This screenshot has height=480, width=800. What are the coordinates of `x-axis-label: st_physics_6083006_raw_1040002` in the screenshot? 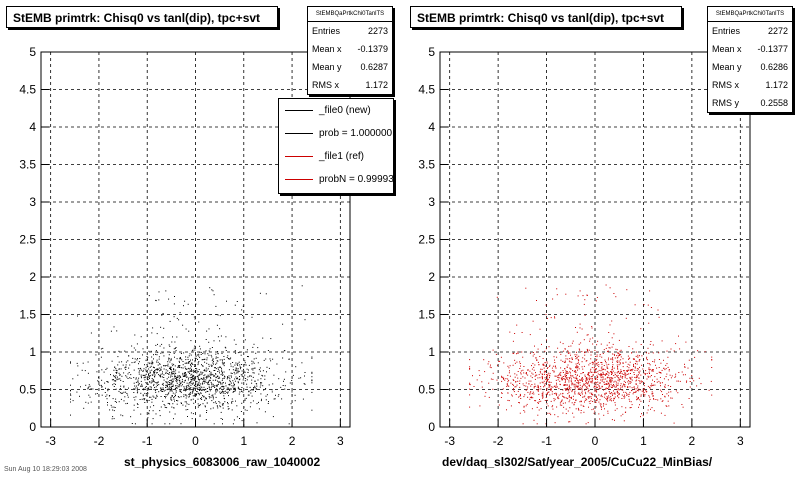 It's located at (222, 462).